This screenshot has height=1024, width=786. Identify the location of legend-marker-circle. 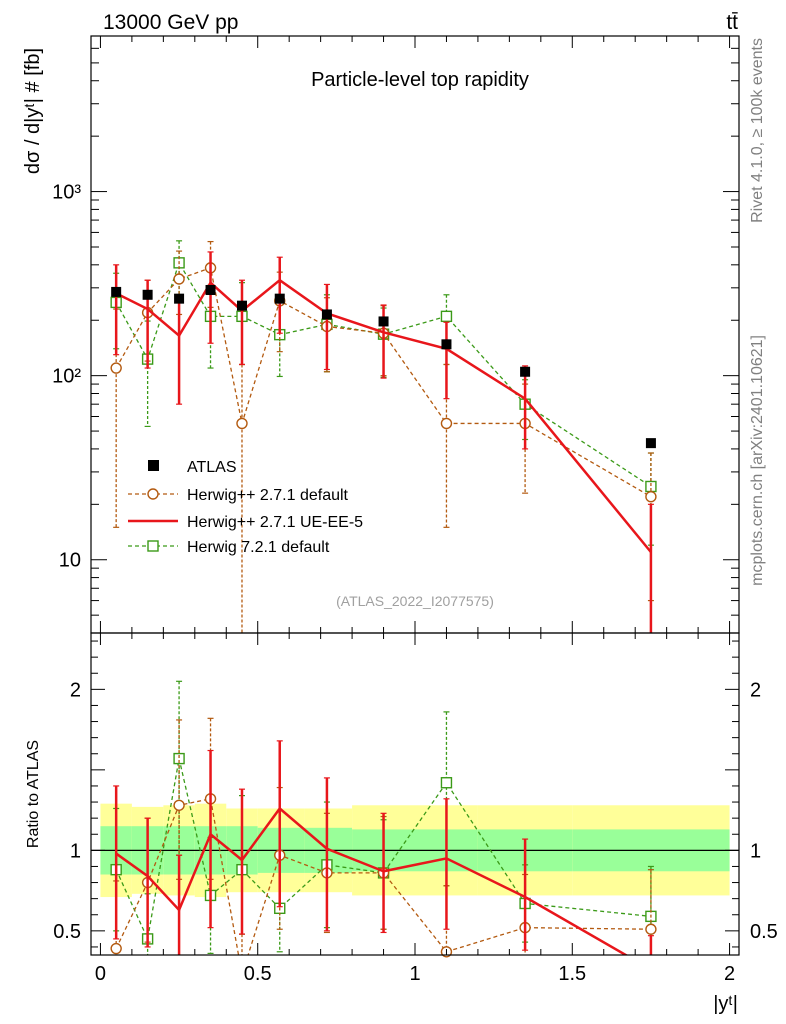
(153, 494).